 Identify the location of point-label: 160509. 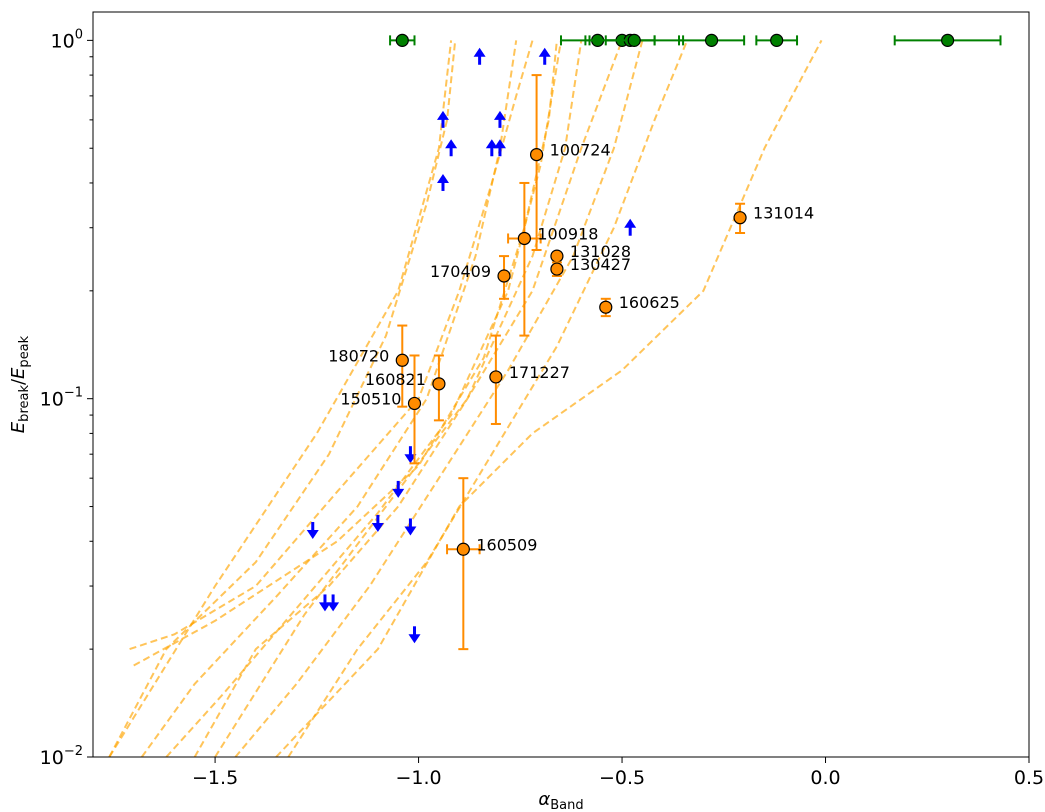
(506, 544).